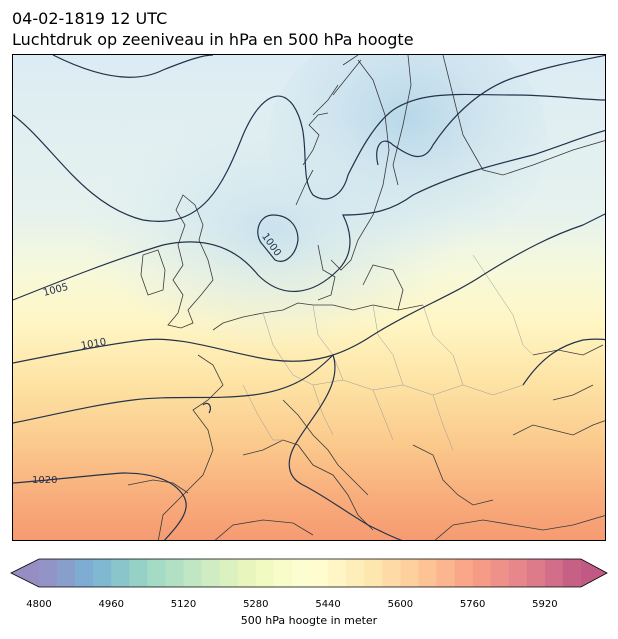 This screenshot has height=639, width=618. I want to click on colorbar-tick-5920: 5920, so click(545, 604).